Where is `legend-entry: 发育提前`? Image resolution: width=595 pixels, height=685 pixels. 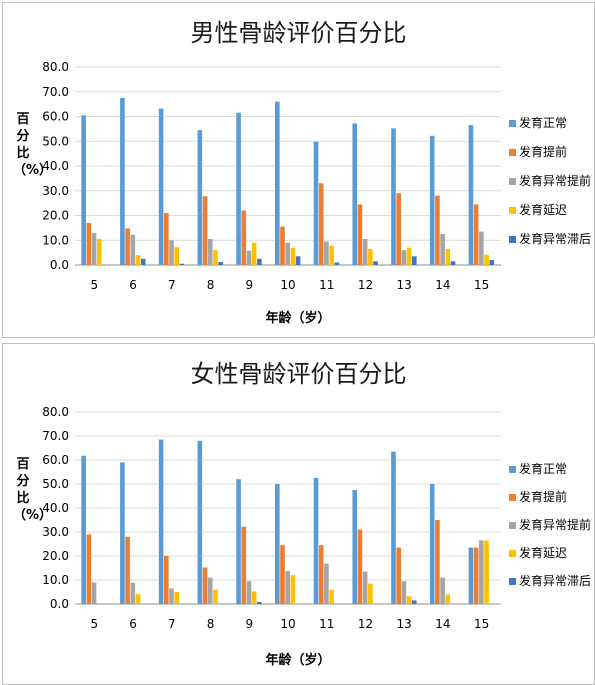 legend-entry: 发育提前 is located at coordinates (543, 151).